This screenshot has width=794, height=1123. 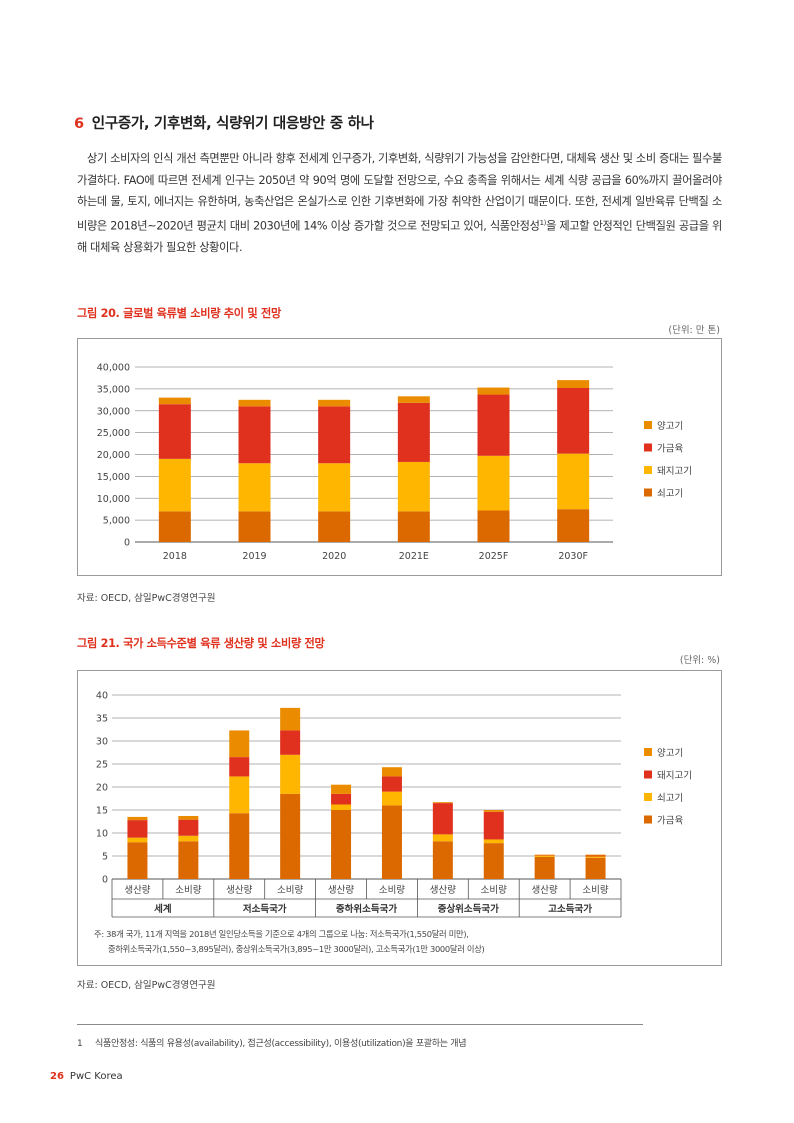 I want to click on page-footer: 26 PwC Korea, so click(x=86, y=1076).